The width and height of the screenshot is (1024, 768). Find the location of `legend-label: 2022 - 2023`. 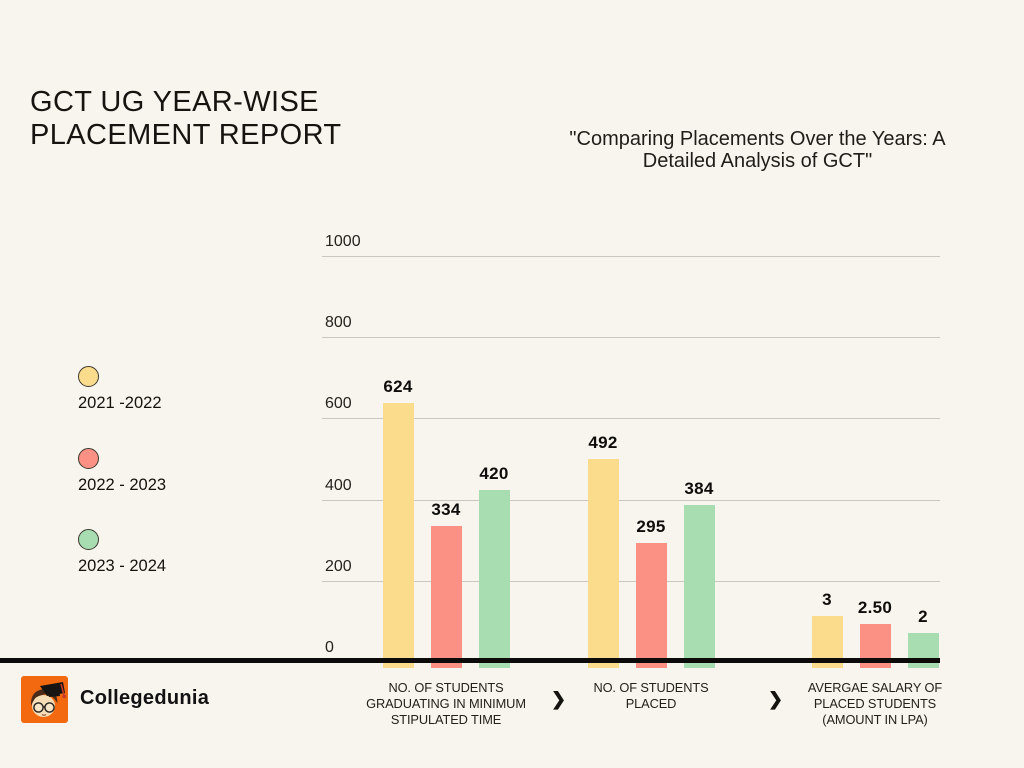

legend-label: 2022 - 2023 is located at coordinates (122, 485).